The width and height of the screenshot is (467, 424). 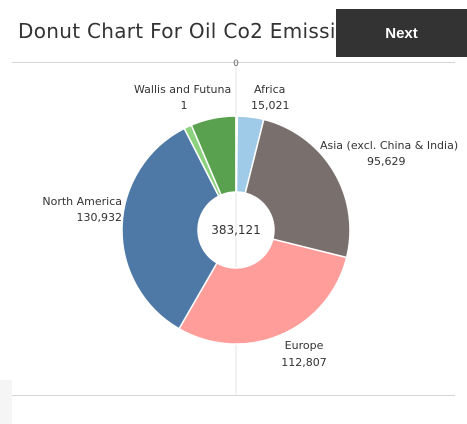 I want to click on slice-value-wallis-futuna: 1, so click(x=184, y=105).